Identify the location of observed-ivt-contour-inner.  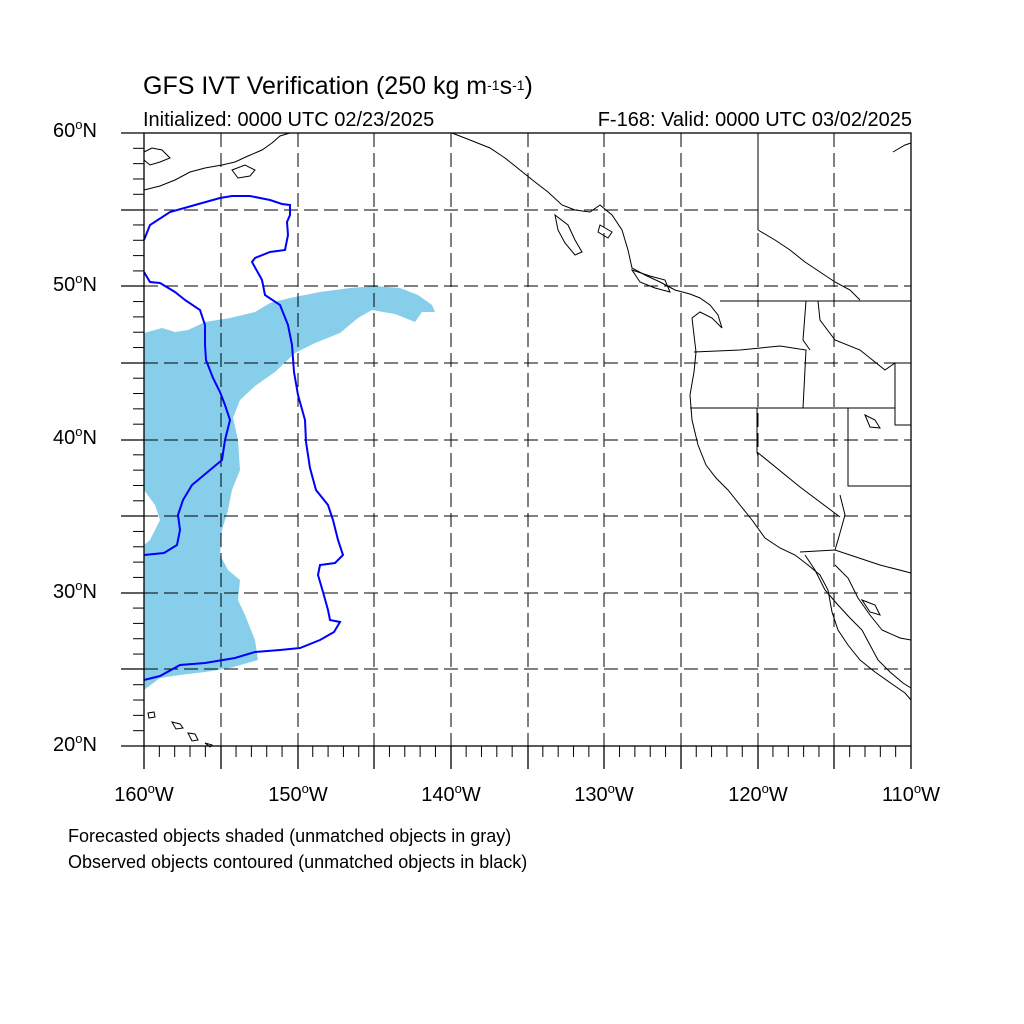
(187, 413).